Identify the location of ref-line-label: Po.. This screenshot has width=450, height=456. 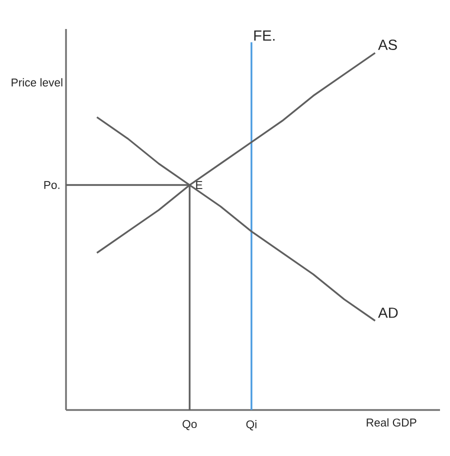
(52, 185).